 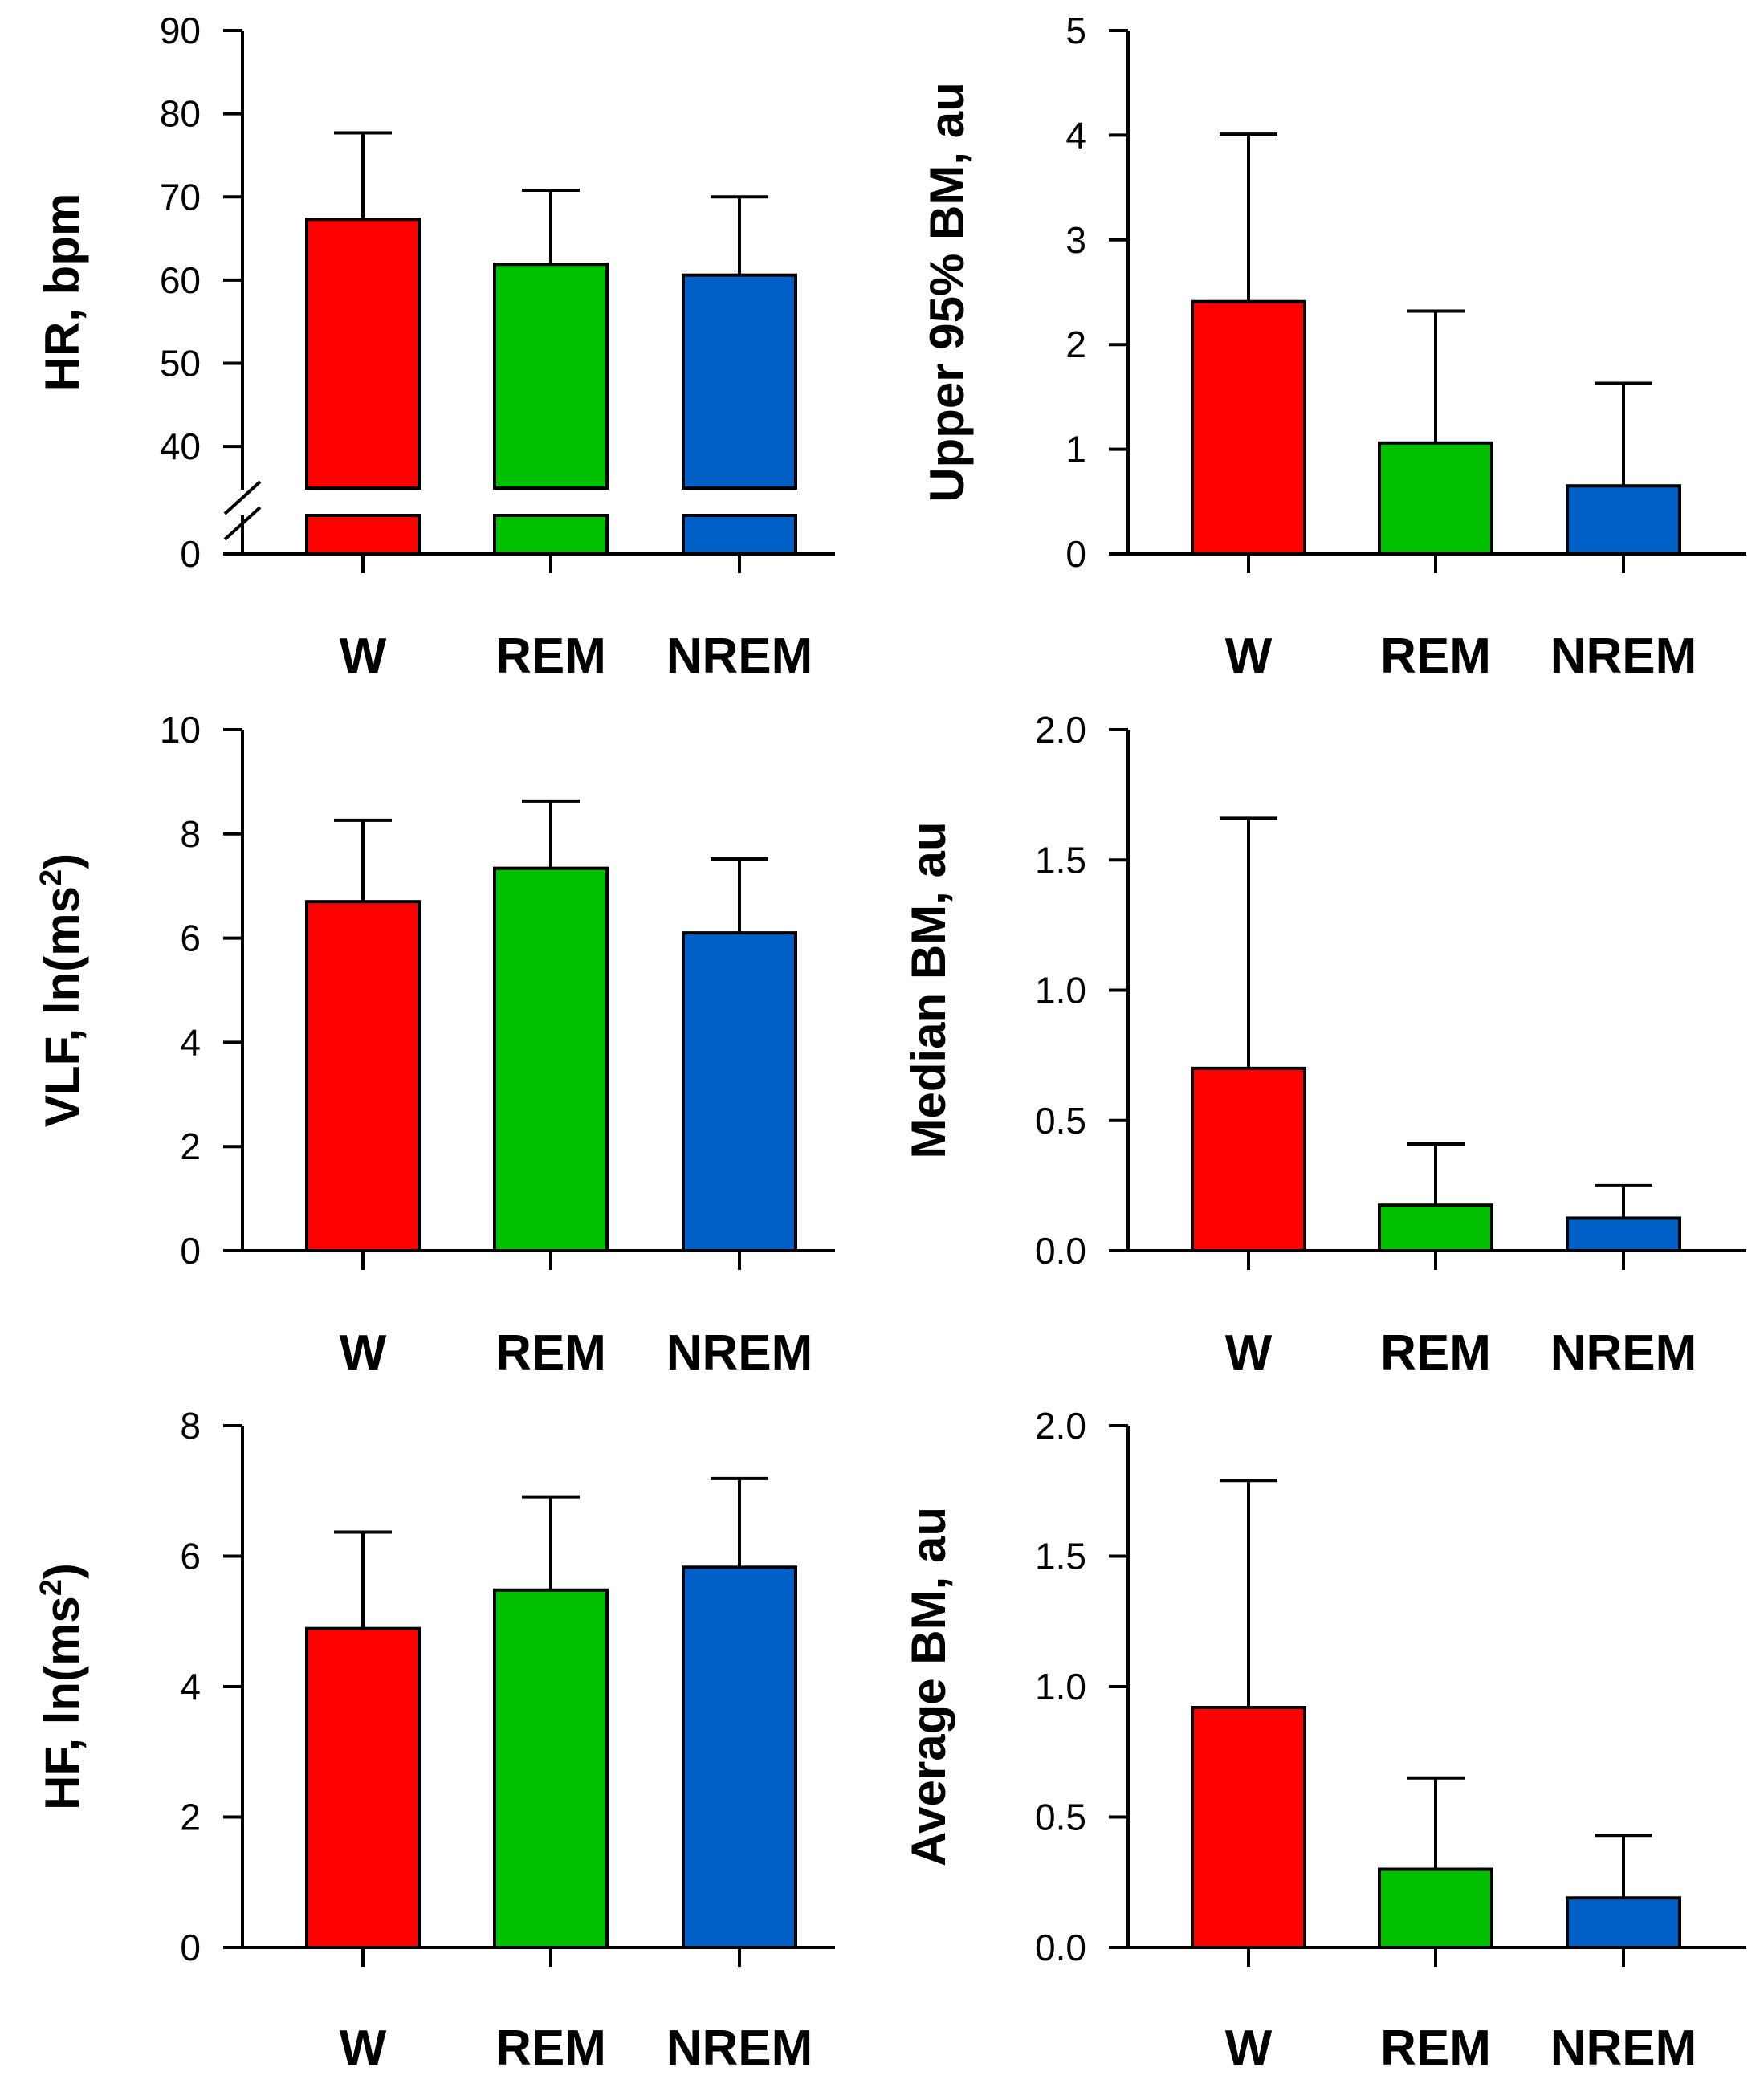 I want to click on bar-w-base, so click(x=363, y=535).